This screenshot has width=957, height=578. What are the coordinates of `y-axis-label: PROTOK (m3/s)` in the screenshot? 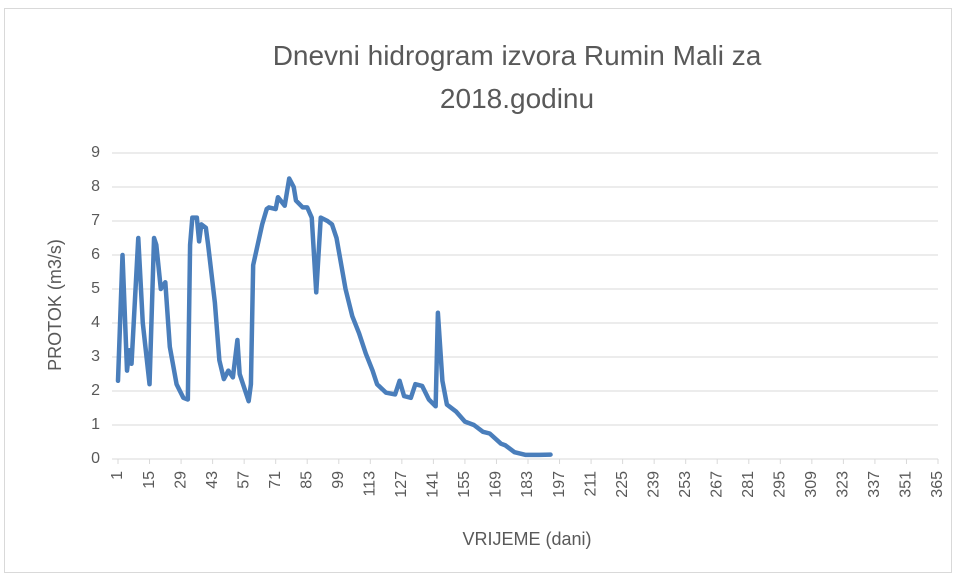 It's located at (55, 305).